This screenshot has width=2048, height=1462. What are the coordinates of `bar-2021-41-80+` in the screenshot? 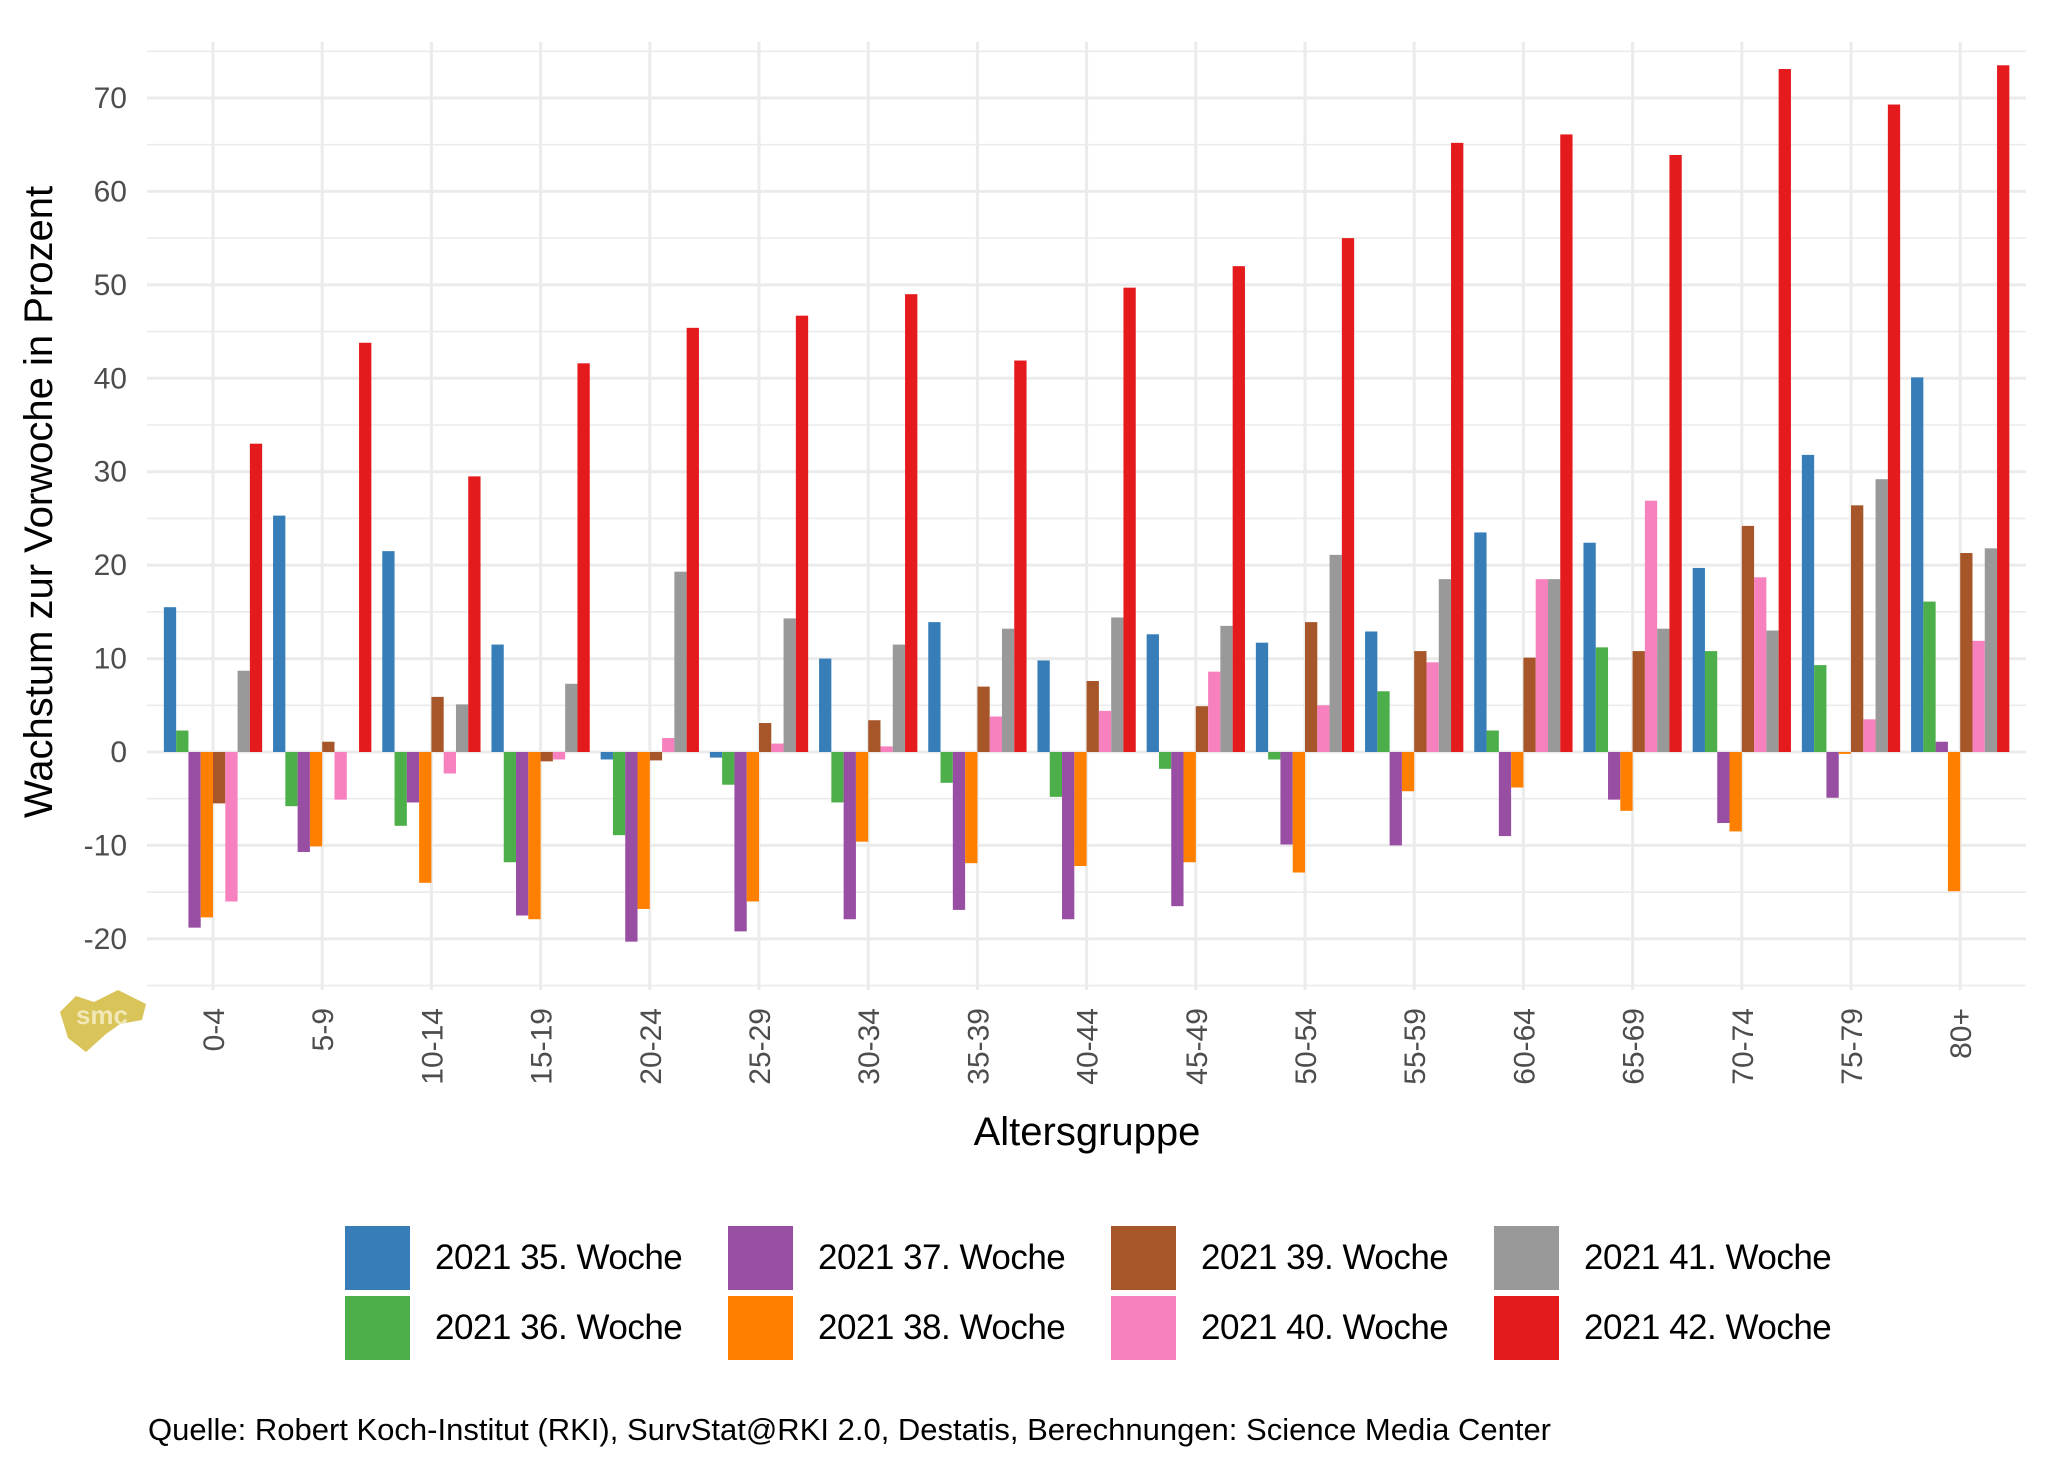 It's located at (1991, 650).